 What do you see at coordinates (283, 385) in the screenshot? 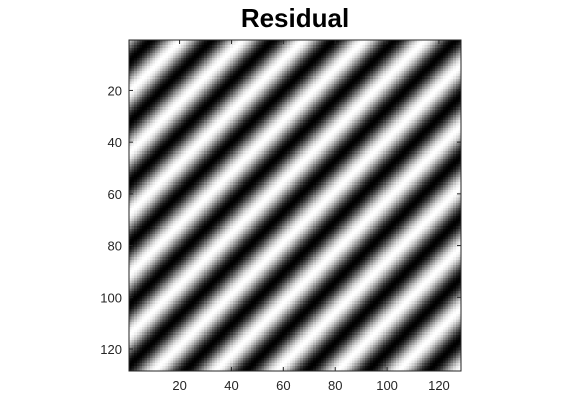
I see `x-tick-label: 60` at bounding box center [283, 385].